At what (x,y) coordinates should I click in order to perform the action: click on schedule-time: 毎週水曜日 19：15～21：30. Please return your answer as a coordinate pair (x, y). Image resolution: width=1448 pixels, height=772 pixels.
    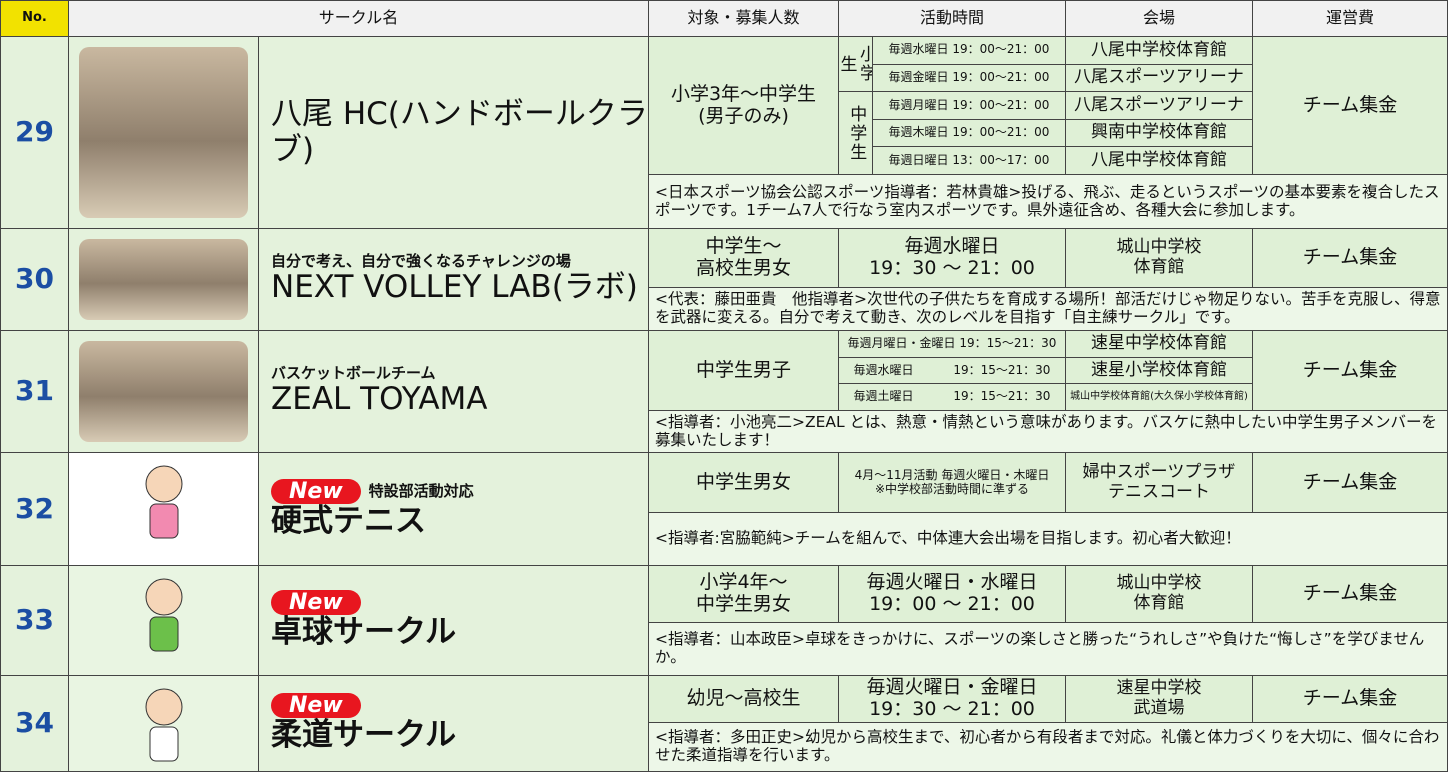
    Looking at the image, I should click on (952, 370).